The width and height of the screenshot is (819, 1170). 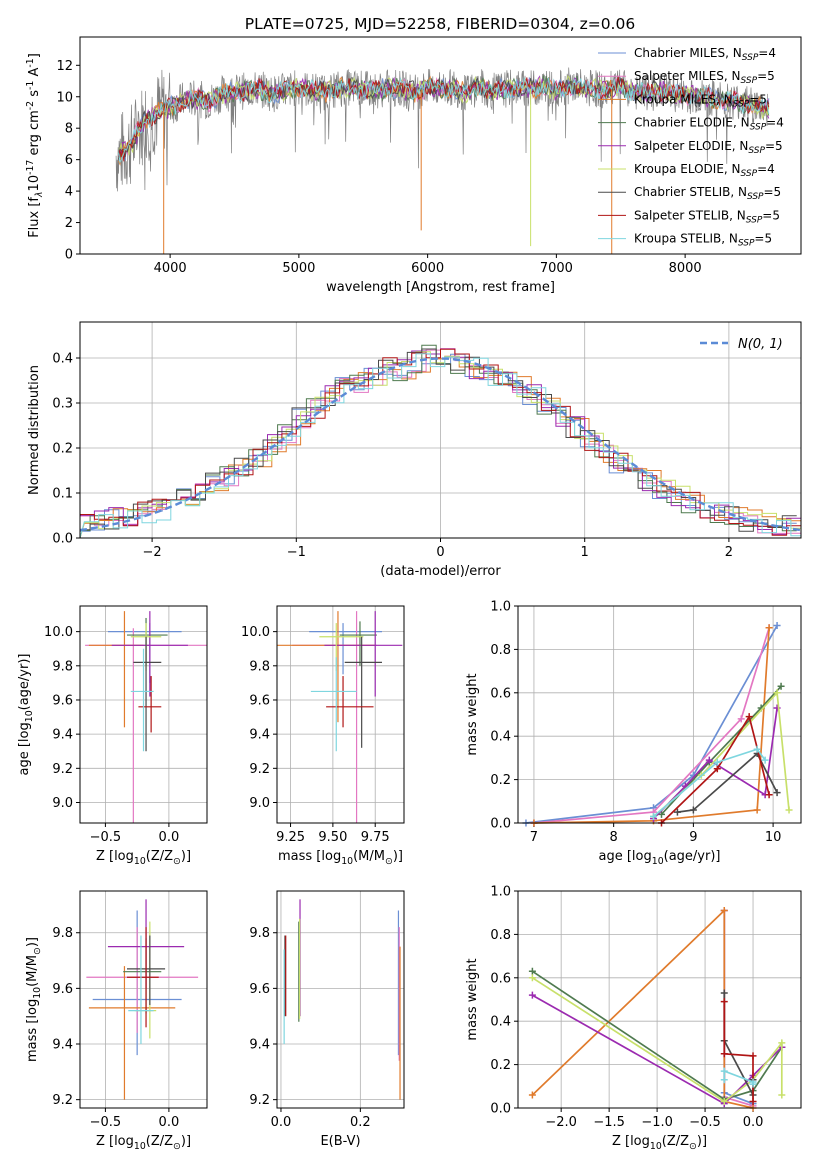 What do you see at coordinates (690, 192) in the screenshot?
I see `legend-entry-text: Chabrier STELIB, N` at bounding box center [690, 192].